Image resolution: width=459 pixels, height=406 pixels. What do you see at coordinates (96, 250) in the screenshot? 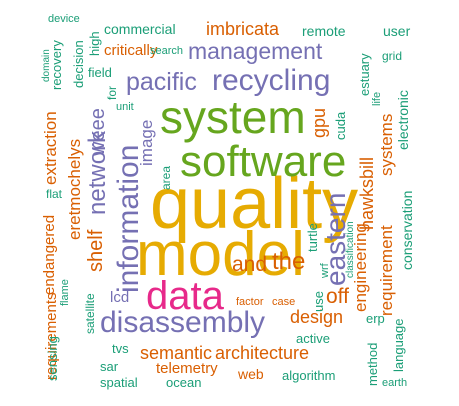
I see `word-shelf: shelf` at bounding box center [96, 250].